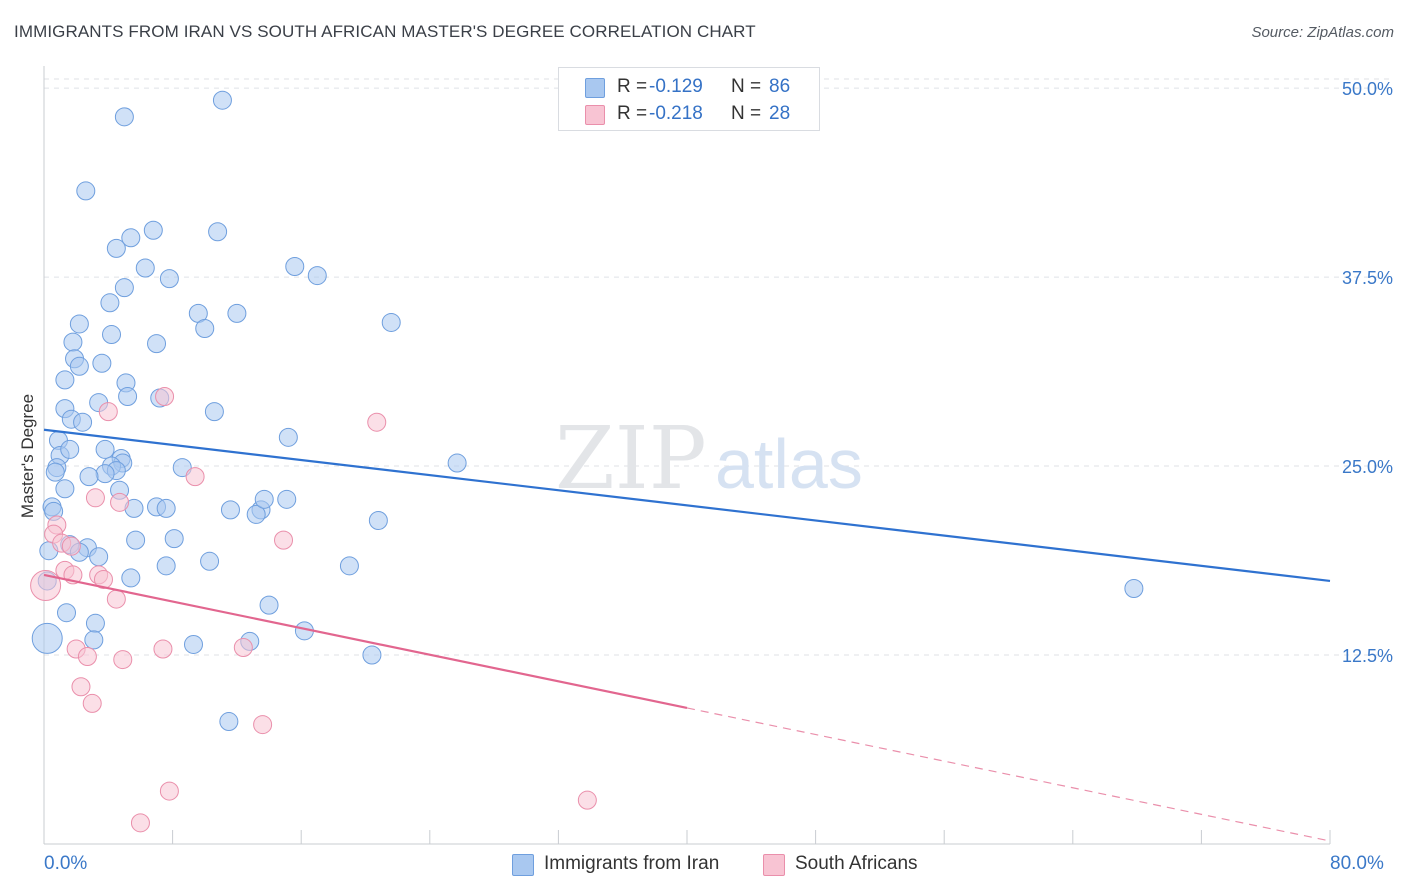 The image size is (1406, 892). What do you see at coordinates (689, 99) in the screenshot?
I see `legend-stats: R = -0.129 N = 86 R = -0.218 N = 28` at bounding box center [689, 99].